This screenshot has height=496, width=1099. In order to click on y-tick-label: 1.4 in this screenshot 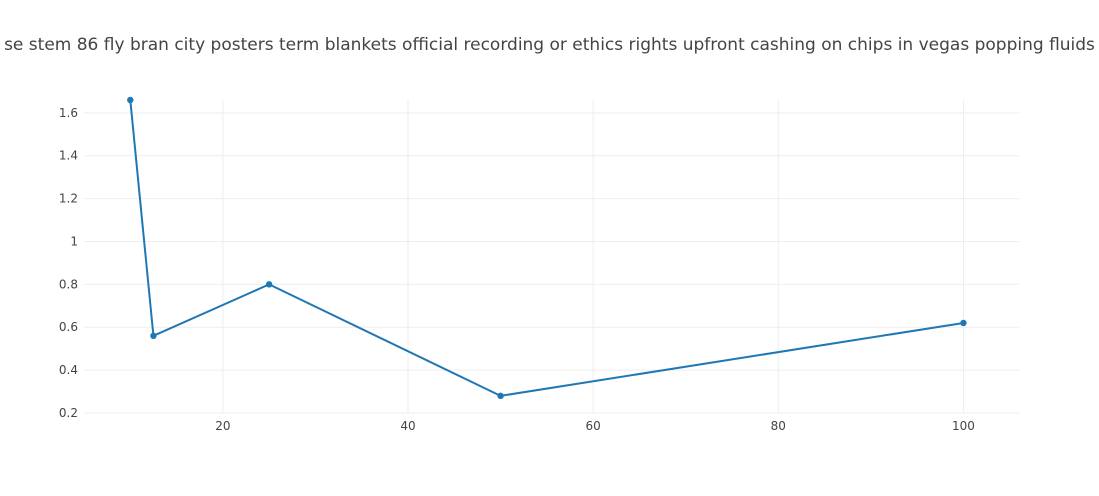, I will do `click(68, 156)`.